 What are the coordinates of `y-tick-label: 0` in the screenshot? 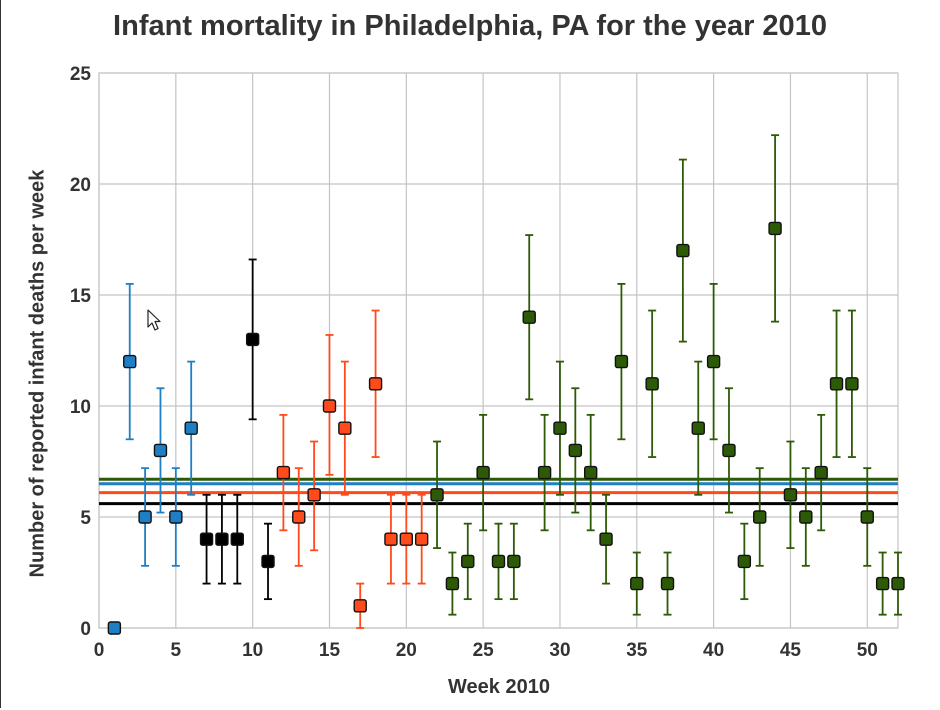 It's located at (85, 629).